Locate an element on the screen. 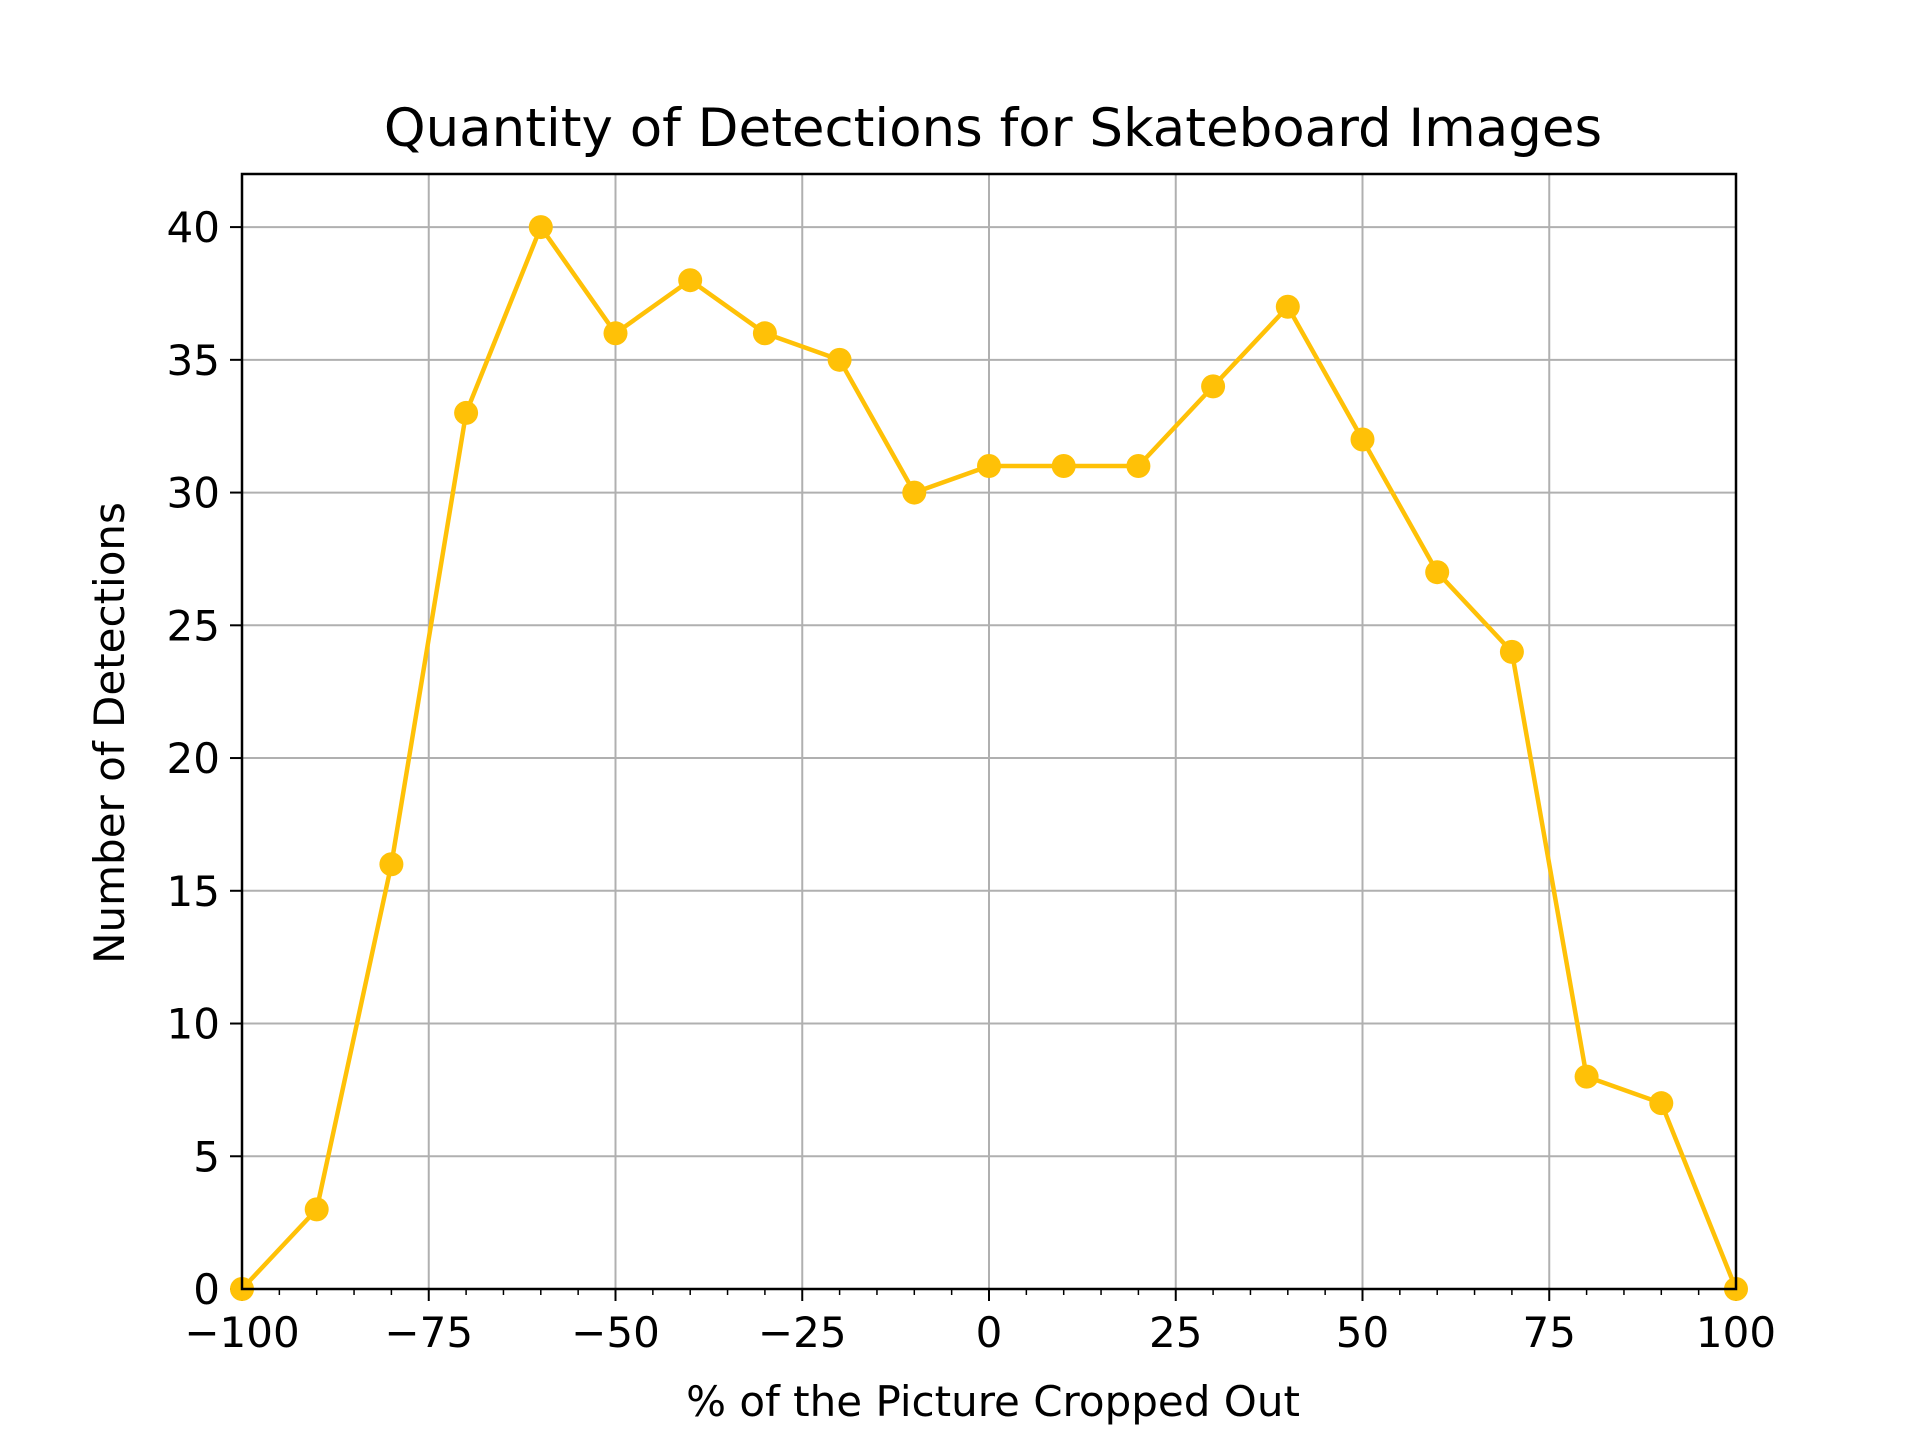  y-tick-label: 10 is located at coordinates (193, 1024).